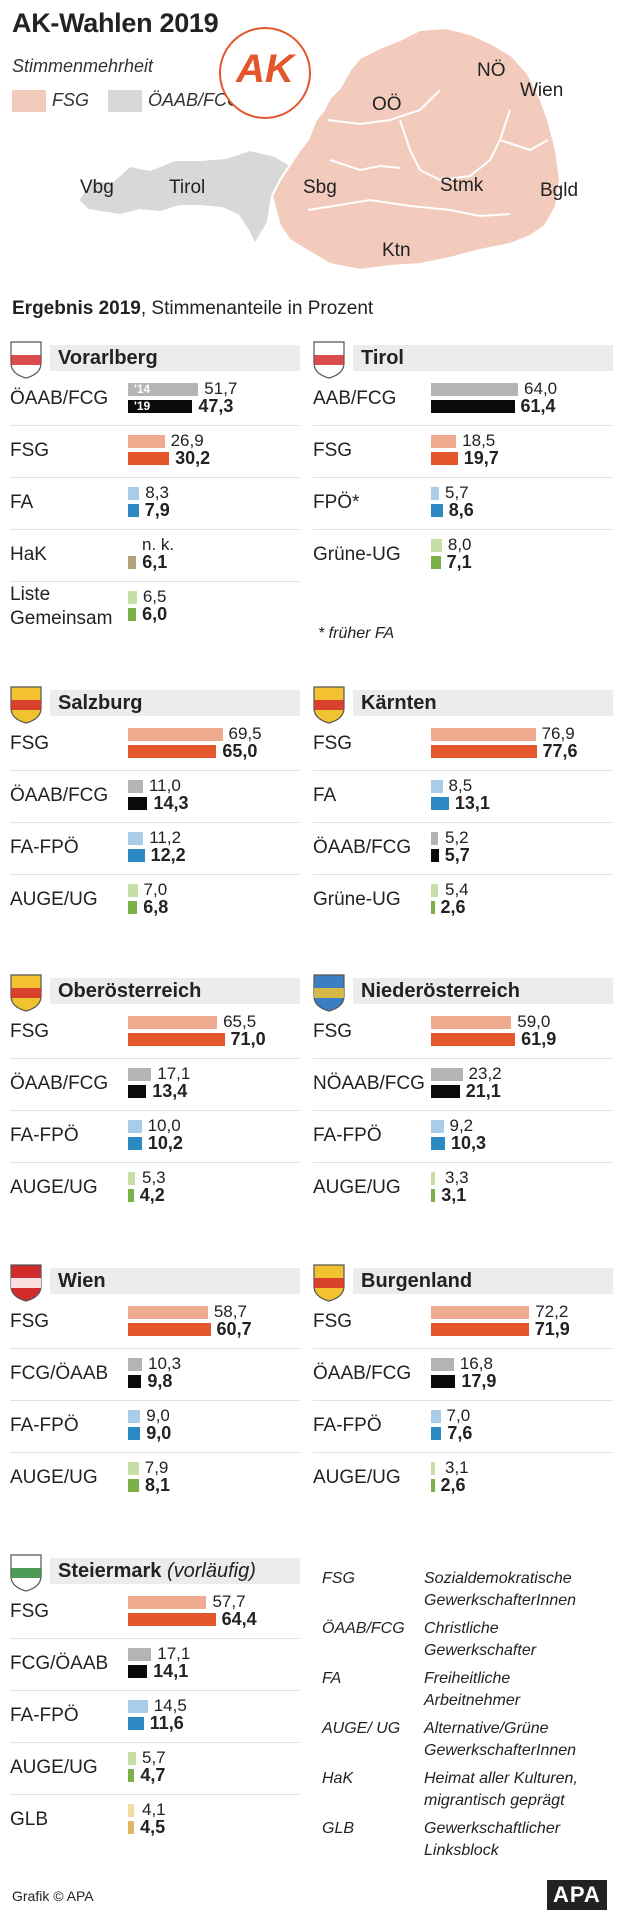 This screenshot has height=1915, width=620. Describe the element at coordinates (453, 1485) in the screenshot. I see `value-2019: 2,6` at that location.